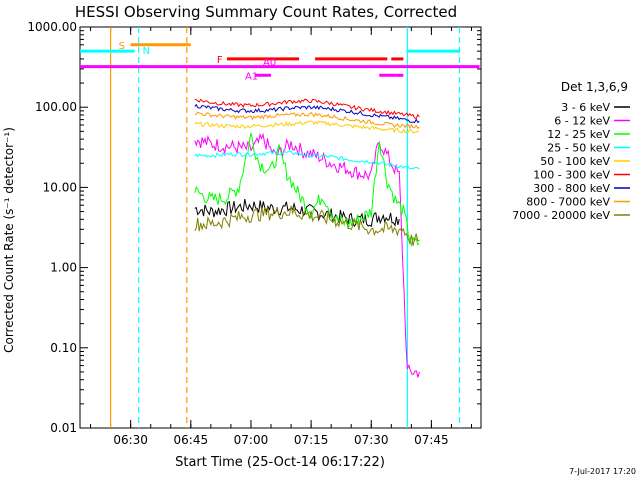  Describe the element at coordinates (371, 440) in the screenshot. I see `x-tick-label: 07:30` at that location.